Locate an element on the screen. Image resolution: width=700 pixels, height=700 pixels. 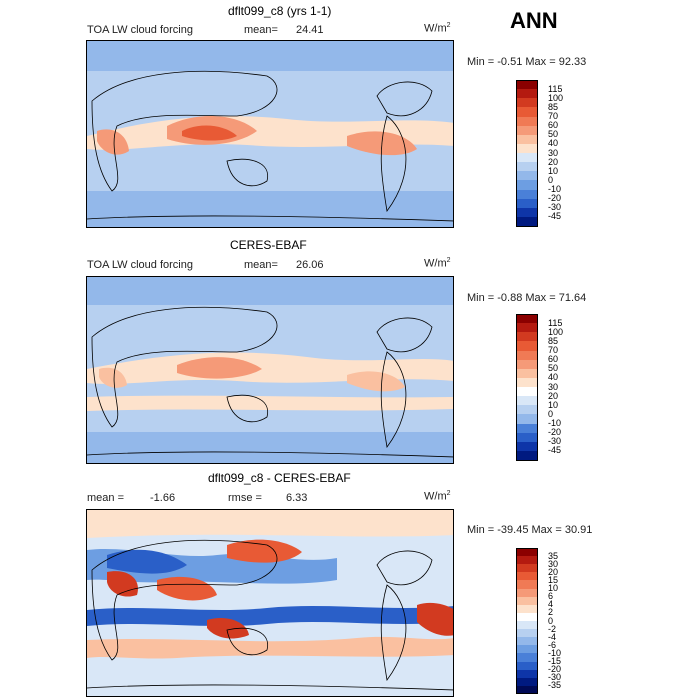
panel1-mean-value: 24.41 is located at coordinates (310, 30).